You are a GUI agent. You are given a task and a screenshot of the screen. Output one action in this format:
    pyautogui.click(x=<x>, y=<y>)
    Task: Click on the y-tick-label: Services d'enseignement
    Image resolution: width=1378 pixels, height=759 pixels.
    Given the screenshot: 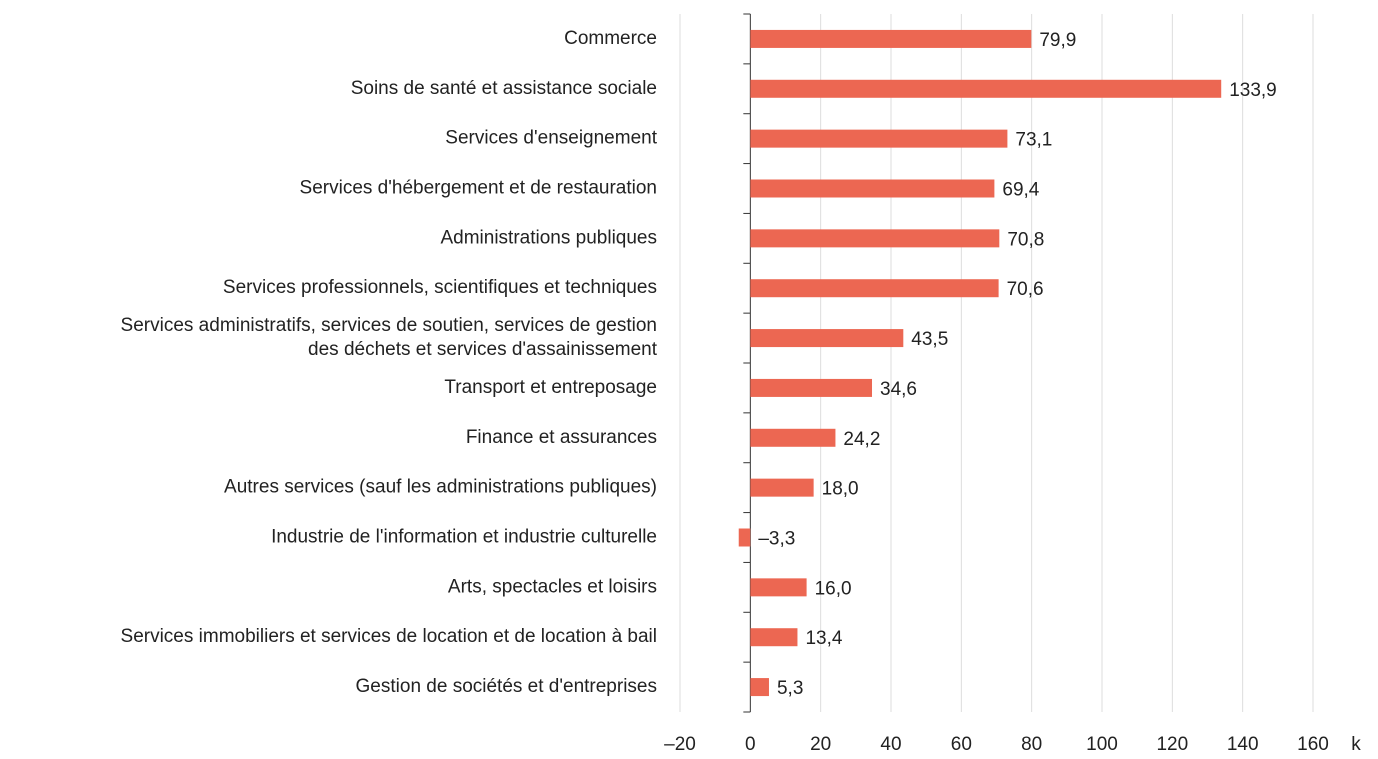 What is the action you would take?
    pyautogui.click(x=551, y=138)
    